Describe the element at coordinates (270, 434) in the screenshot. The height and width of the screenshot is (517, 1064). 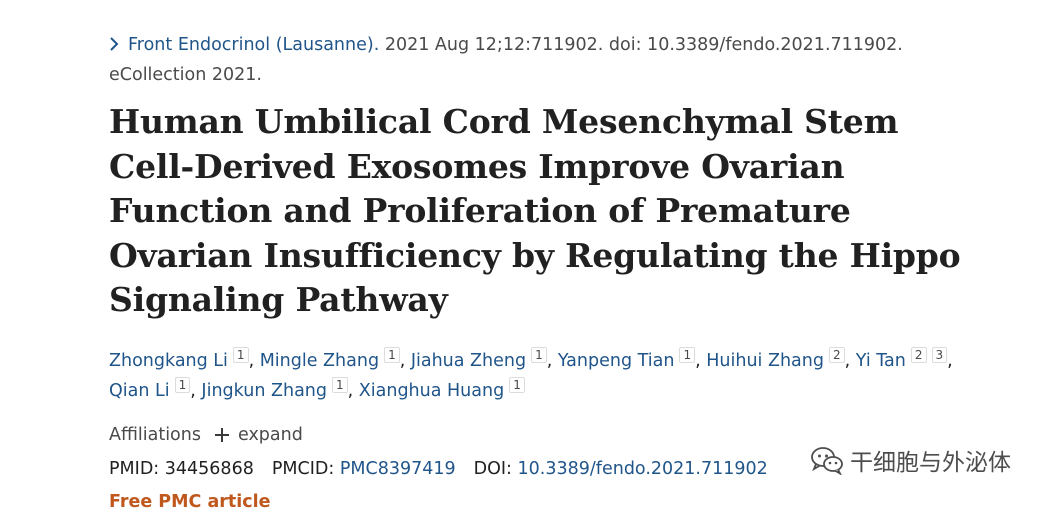
I see `expand-label: expand` at that location.